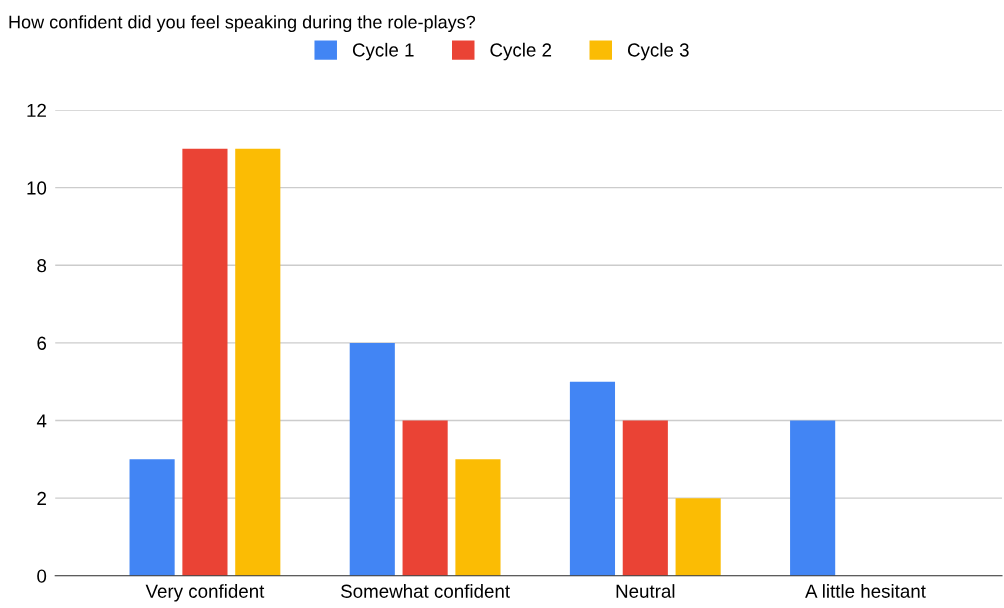 The width and height of the screenshot is (1004, 608). I want to click on x-tick-label: Somewhat confident, so click(425, 591).